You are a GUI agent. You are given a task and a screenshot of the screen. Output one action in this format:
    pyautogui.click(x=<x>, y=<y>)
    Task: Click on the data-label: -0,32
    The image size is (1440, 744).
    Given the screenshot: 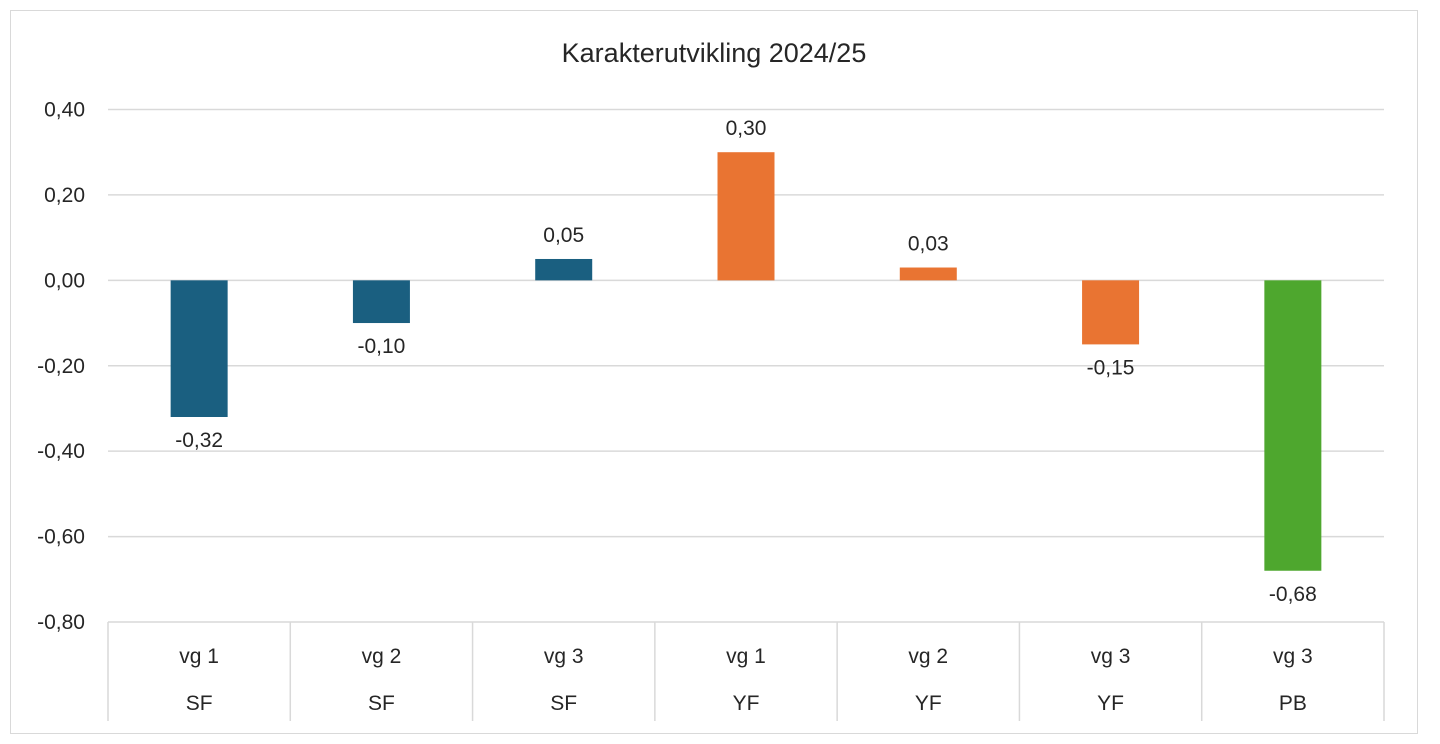 What is the action you would take?
    pyautogui.click(x=199, y=440)
    